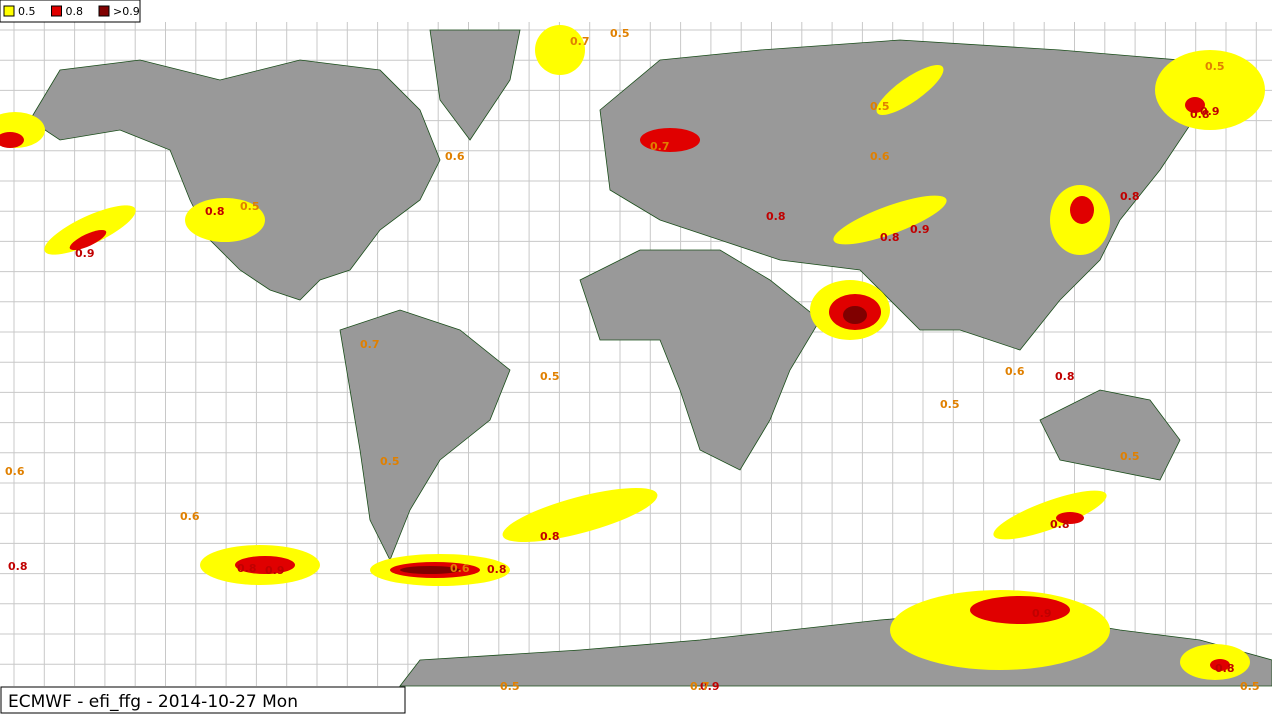  Describe the element at coordinates (153, 702) in the screenshot. I see `title: ECMWF - efi_ffg - 2014-10-27 Mon` at that location.